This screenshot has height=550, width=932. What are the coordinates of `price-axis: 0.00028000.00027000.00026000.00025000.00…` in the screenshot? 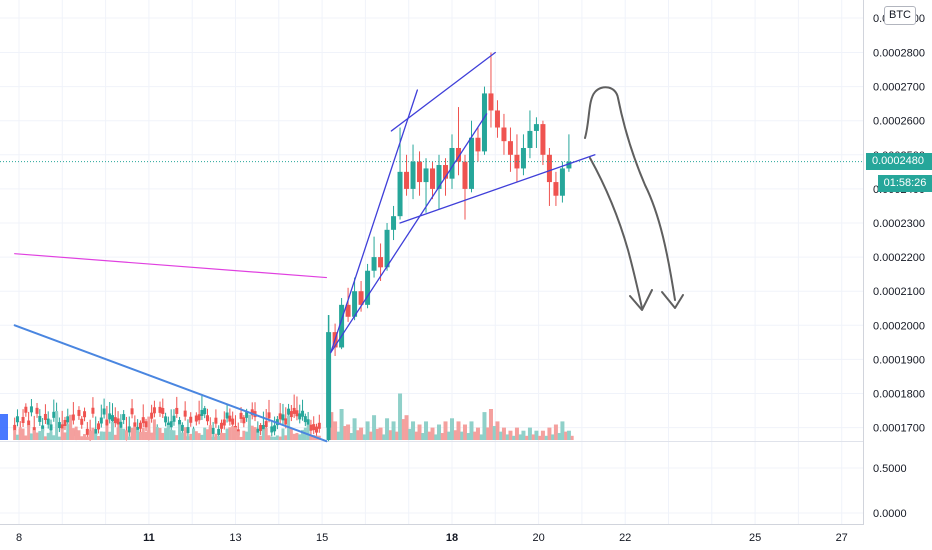 It's located at (899, 266).